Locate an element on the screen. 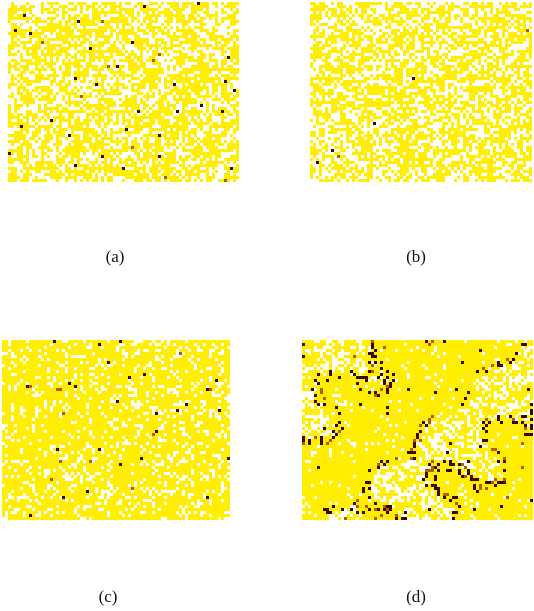  panel-label: (b) is located at coordinates (416, 256).